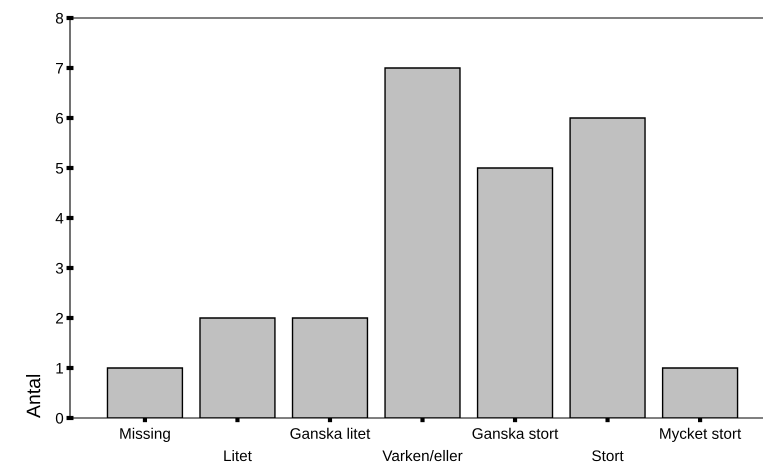  Describe the element at coordinates (422, 456) in the screenshot. I see `x-tick-label: Varken/eller` at that location.